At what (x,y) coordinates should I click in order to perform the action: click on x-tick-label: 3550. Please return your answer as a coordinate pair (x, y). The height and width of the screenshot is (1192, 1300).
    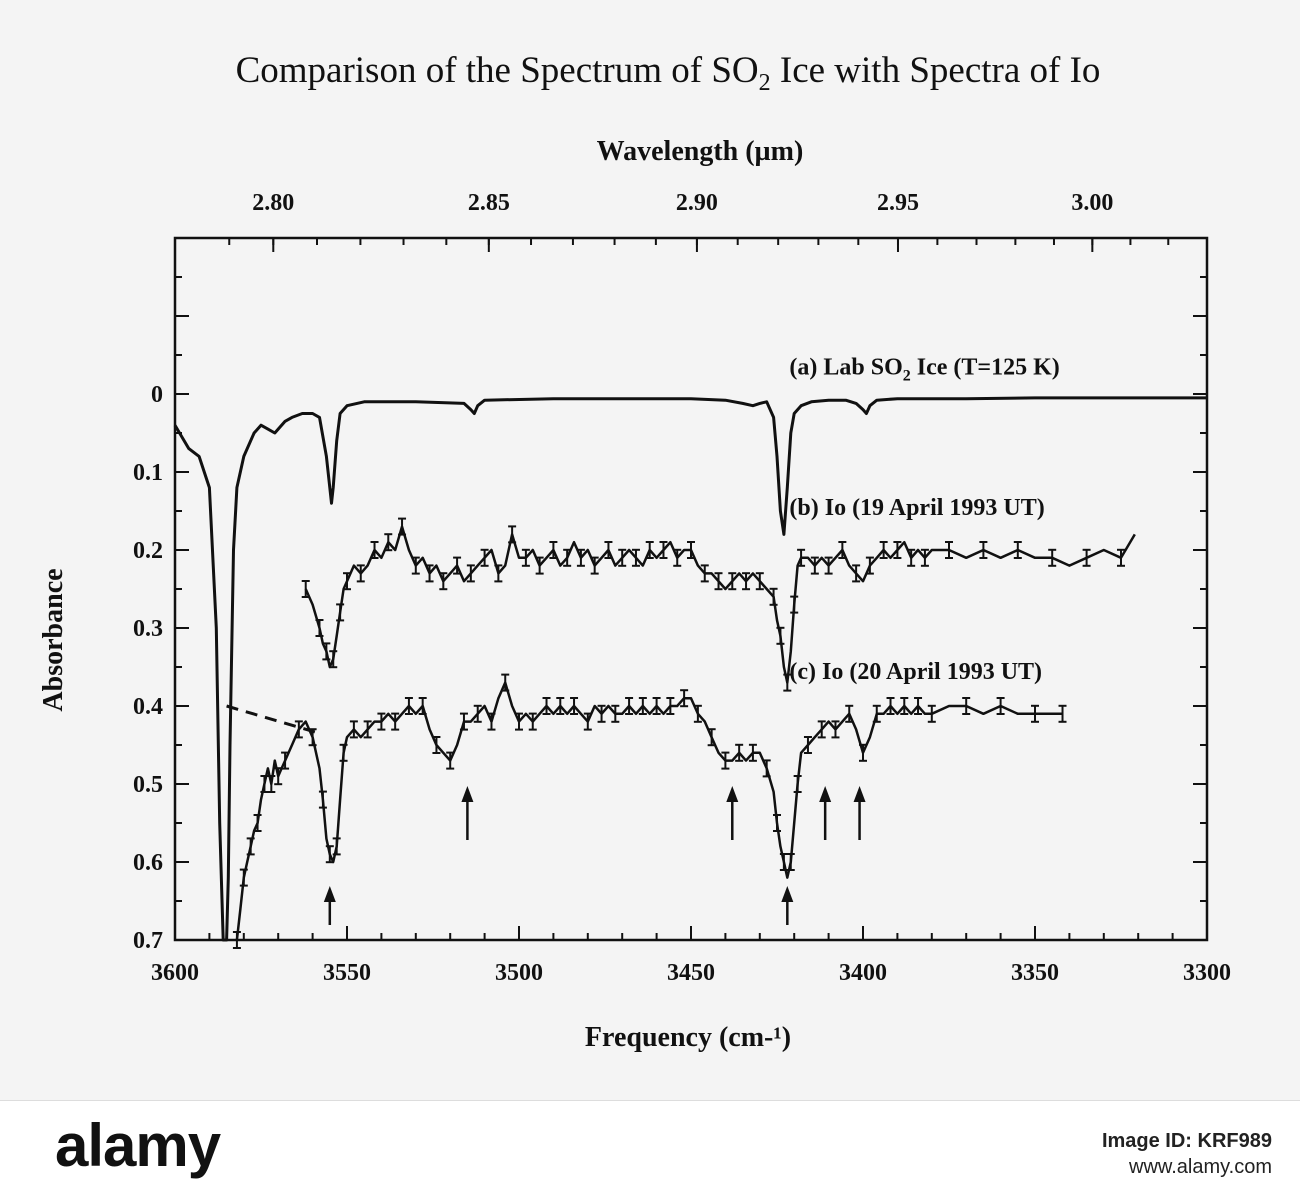
    Looking at the image, I should click on (347, 973).